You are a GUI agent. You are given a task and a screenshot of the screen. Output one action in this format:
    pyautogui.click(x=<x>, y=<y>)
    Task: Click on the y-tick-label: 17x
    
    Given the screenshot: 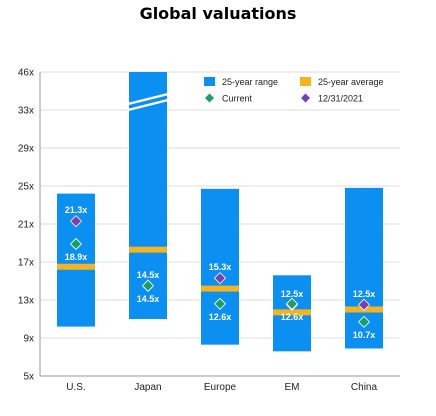 What is the action you would take?
    pyautogui.click(x=26, y=263)
    